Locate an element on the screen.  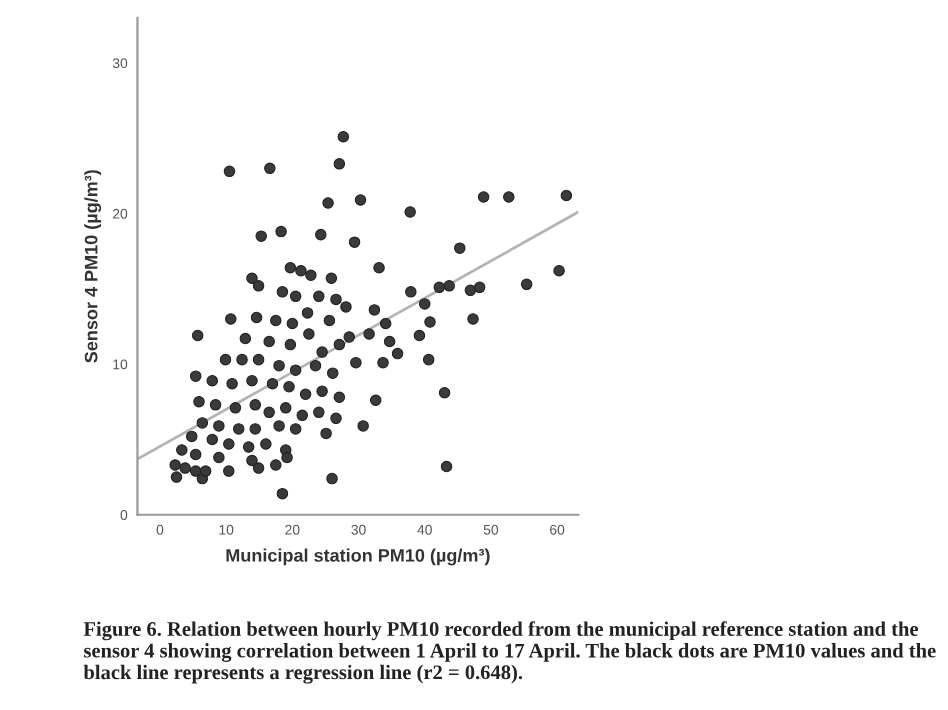
caption: Figure 6. Relation between hourly PM10 recorded from the municipal reference station and the sensor 4 showing correlation between 1 April to 17 April. The black dots are PM10 values and the black line represents a regression line (r2 = 0.648). is located at coordinates (509, 652).